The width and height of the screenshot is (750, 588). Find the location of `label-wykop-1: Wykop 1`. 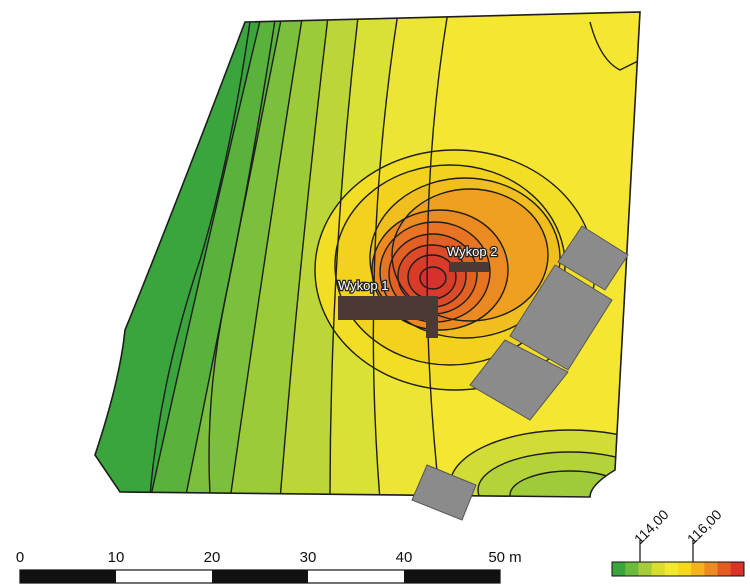

label-wykop-1: Wykop 1 is located at coordinates (363, 285).